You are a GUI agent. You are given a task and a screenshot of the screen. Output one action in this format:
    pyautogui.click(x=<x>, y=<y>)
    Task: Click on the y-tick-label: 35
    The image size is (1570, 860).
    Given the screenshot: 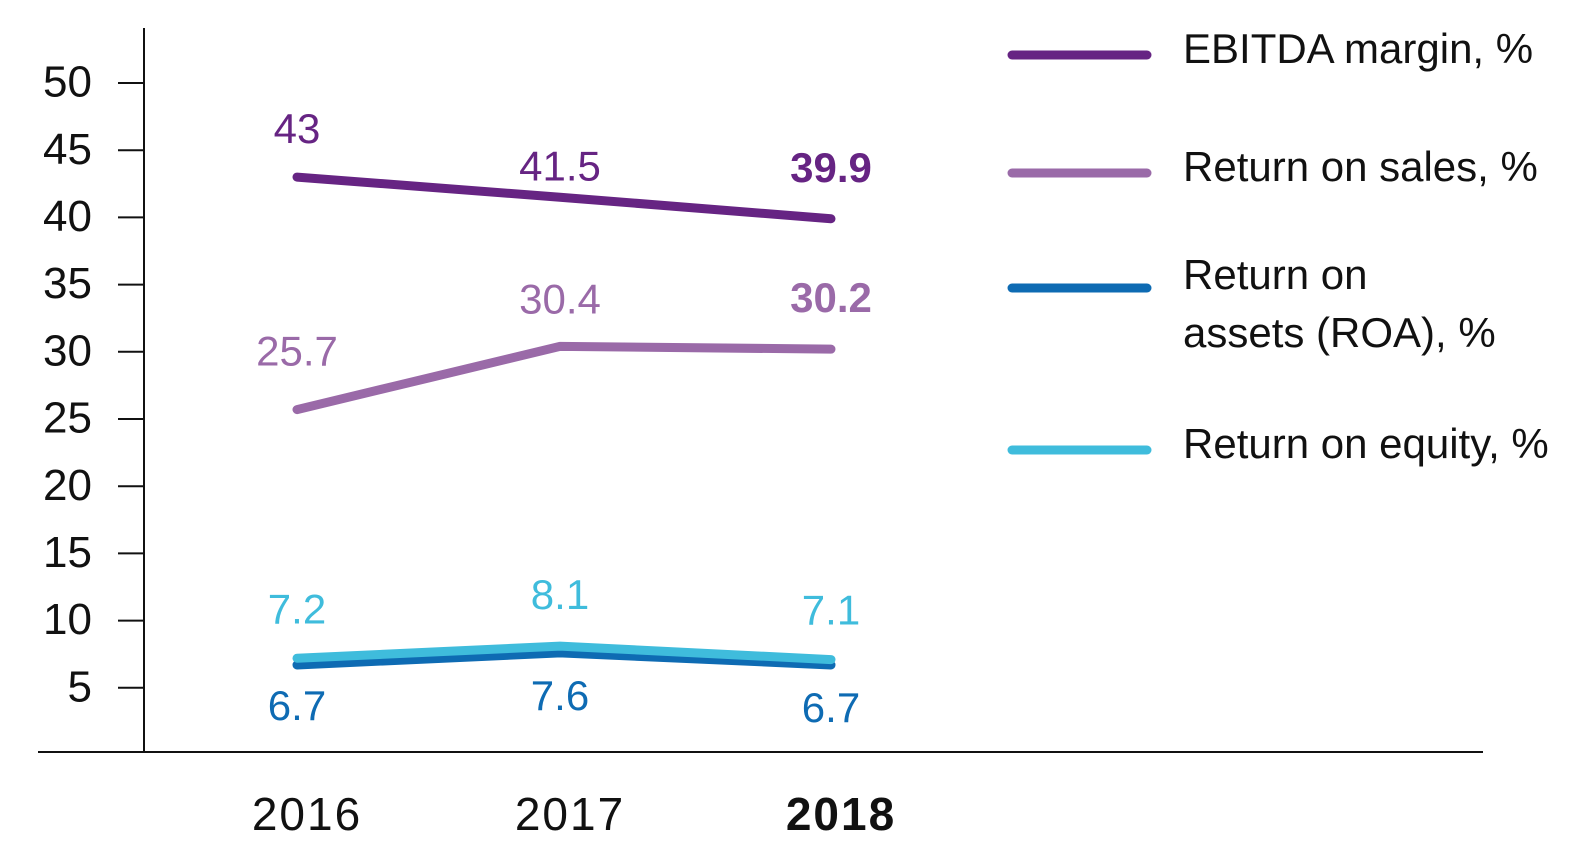 What is the action you would take?
    pyautogui.click(x=67, y=283)
    